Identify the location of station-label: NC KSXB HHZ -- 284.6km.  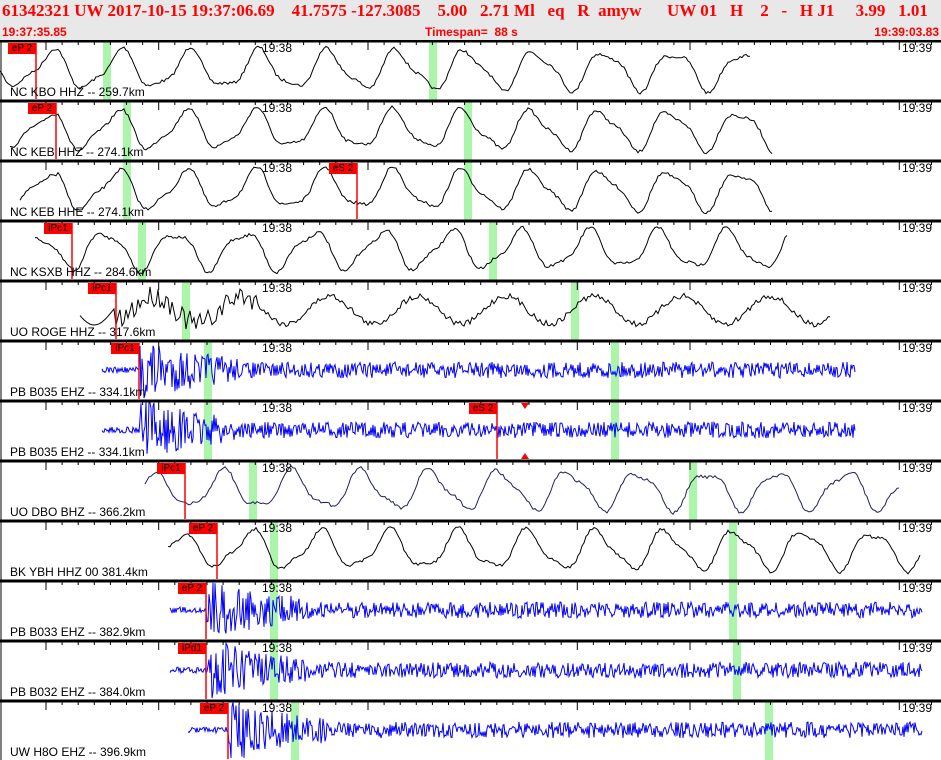
(81, 272).